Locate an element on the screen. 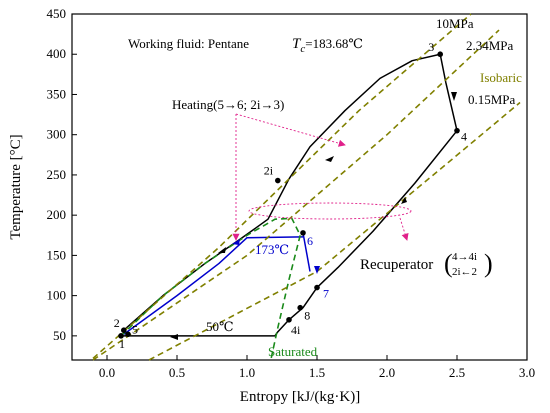  state-point-label-1: 2 is located at coordinates (117, 323).